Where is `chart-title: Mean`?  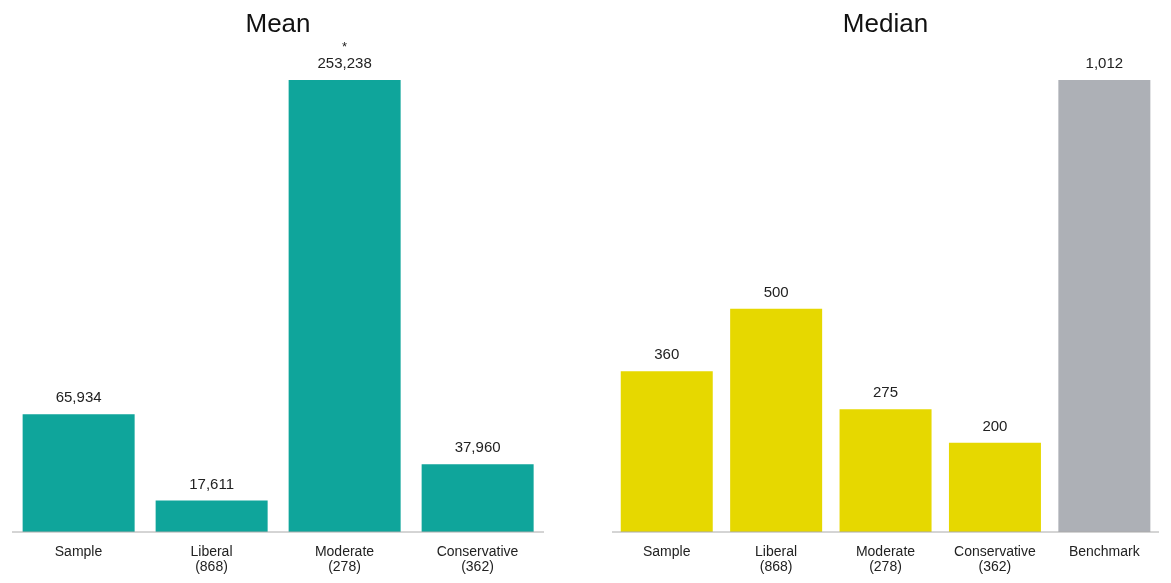 chart-title: Mean is located at coordinates (278, 23).